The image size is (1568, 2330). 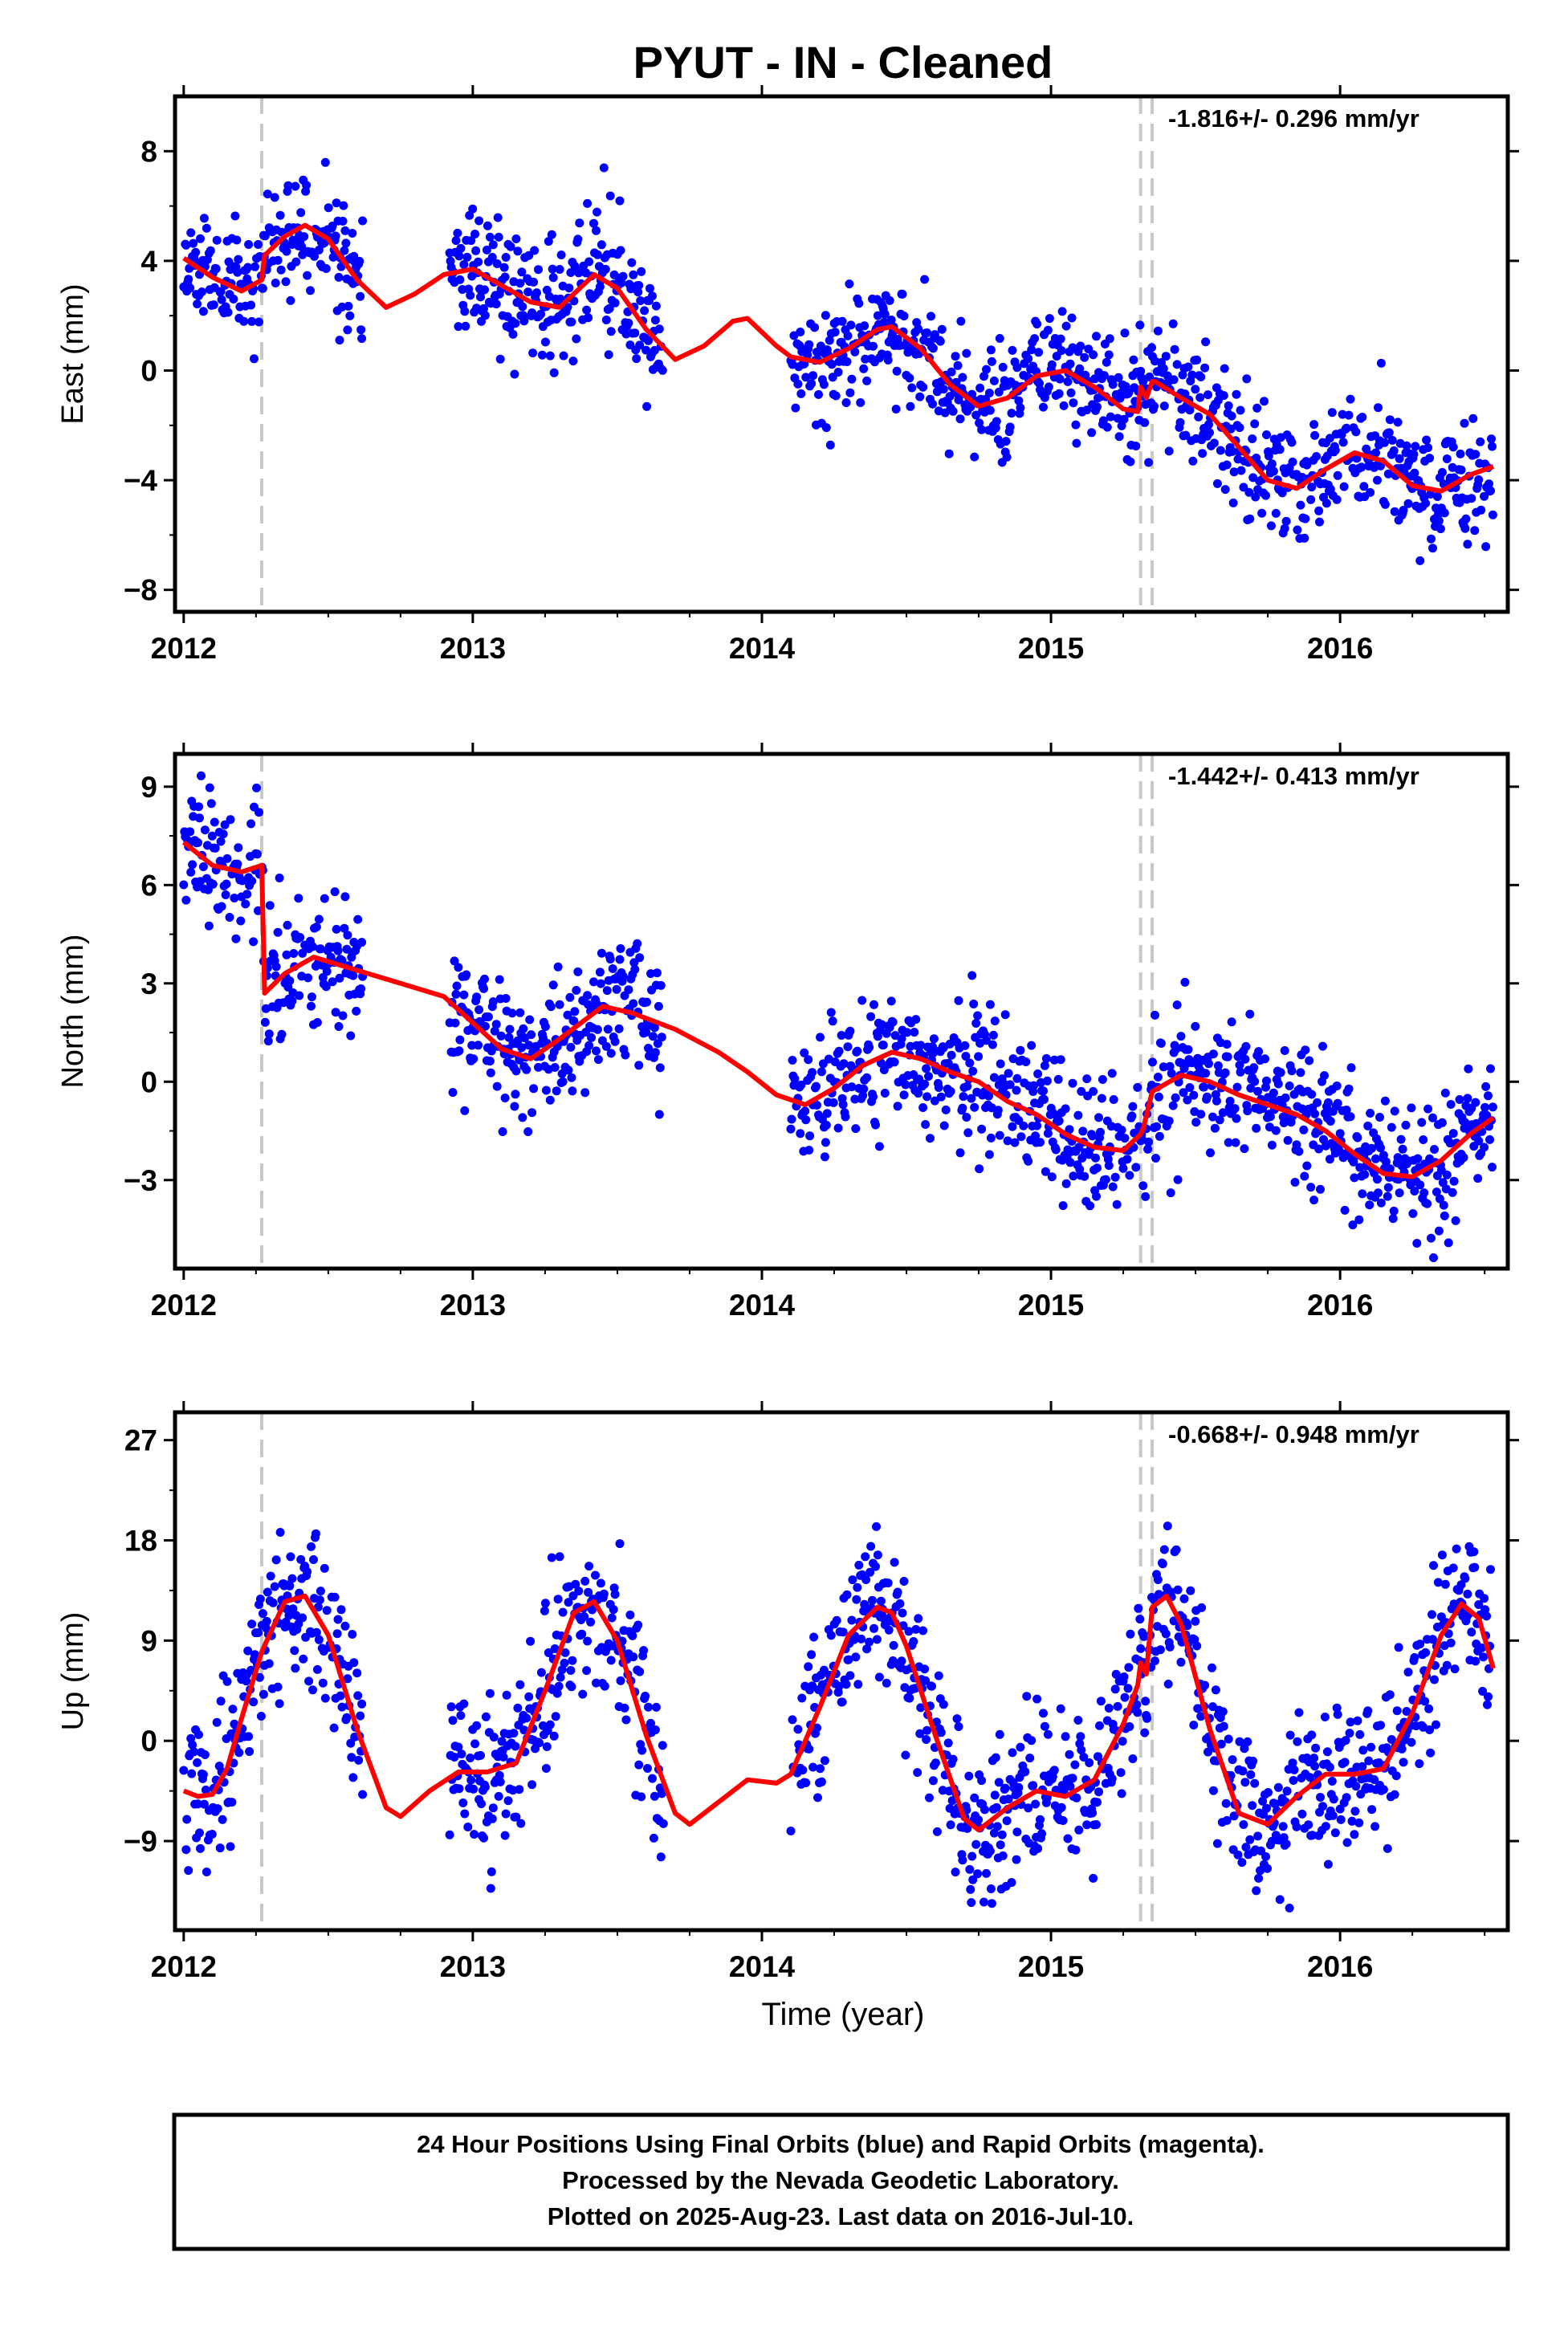 What do you see at coordinates (762, 1305) in the screenshot?
I see `x-tick-label: 2014` at bounding box center [762, 1305].